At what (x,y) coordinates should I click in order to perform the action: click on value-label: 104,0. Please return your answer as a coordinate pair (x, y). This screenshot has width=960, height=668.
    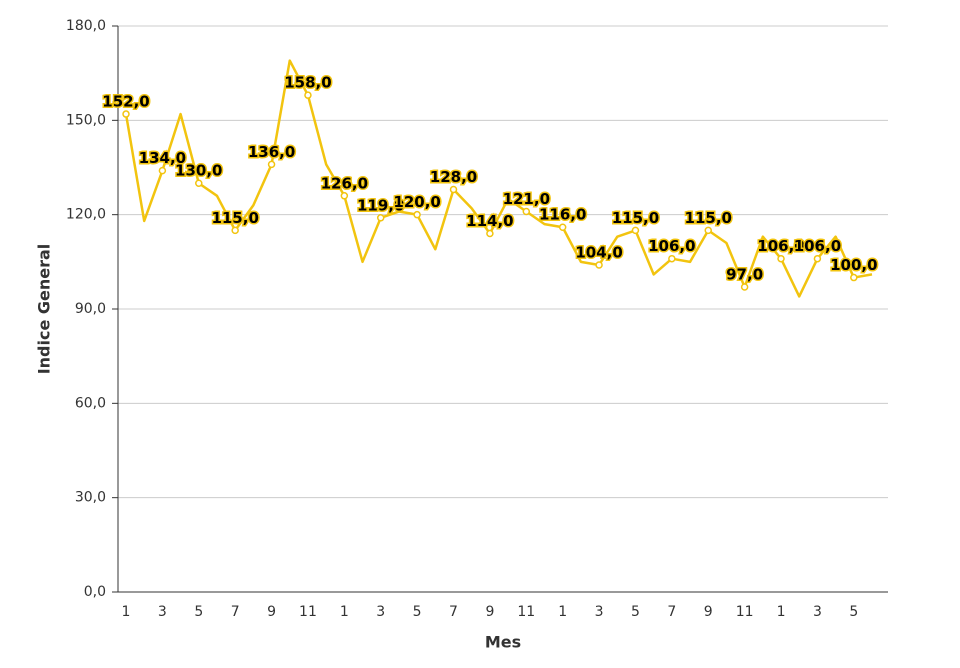
    Looking at the image, I should click on (598, 252).